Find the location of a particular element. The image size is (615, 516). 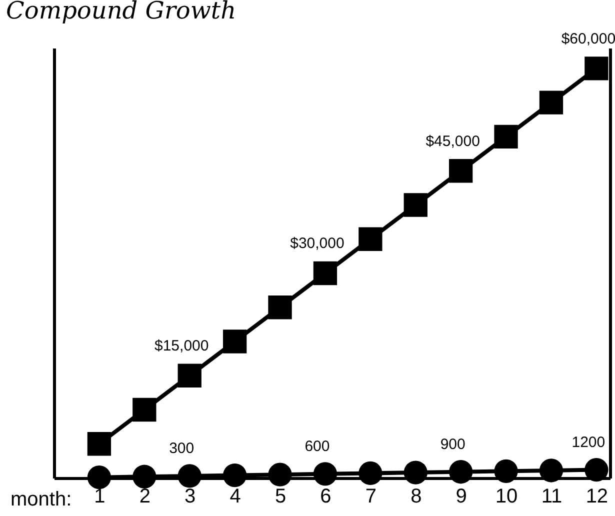

data-label: $15,000 is located at coordinates (181, 346).